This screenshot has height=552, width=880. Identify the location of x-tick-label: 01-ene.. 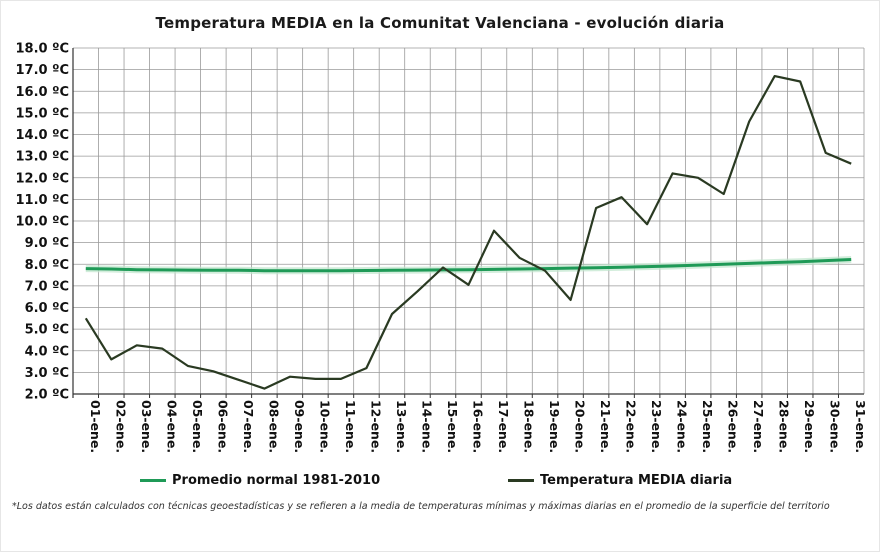
(95, 426).